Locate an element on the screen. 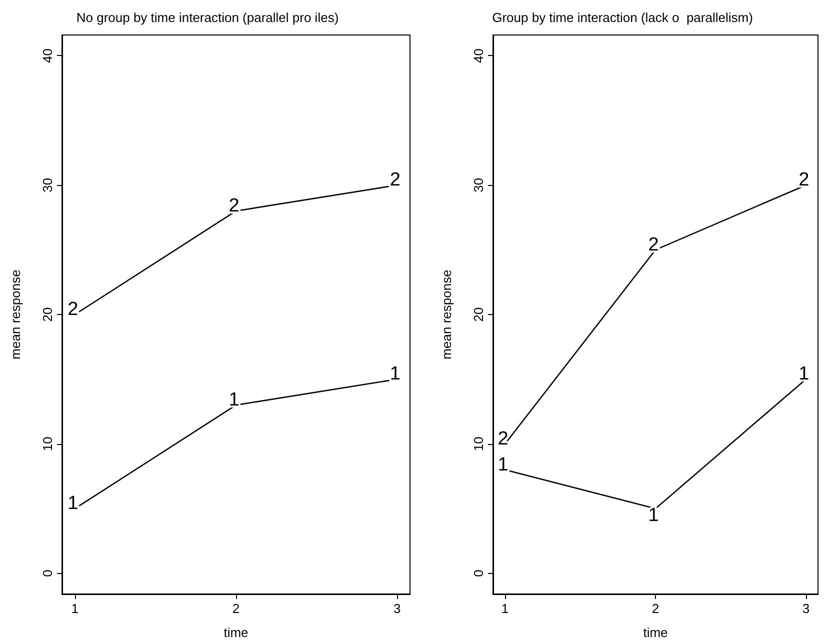 The height and width of the screenshot is (644, 831). series-label: 2 is located at coordinates (503, 439).